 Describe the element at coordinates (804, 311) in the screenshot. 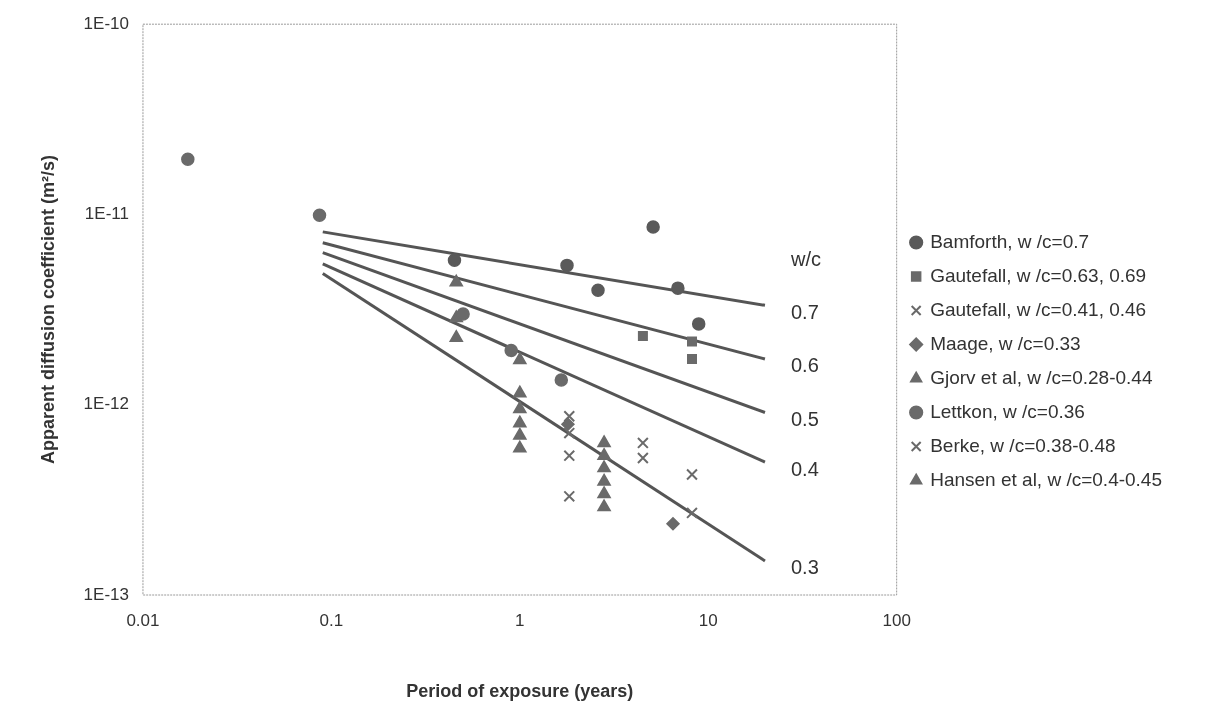

I see `series-label: 0.7` at that location.